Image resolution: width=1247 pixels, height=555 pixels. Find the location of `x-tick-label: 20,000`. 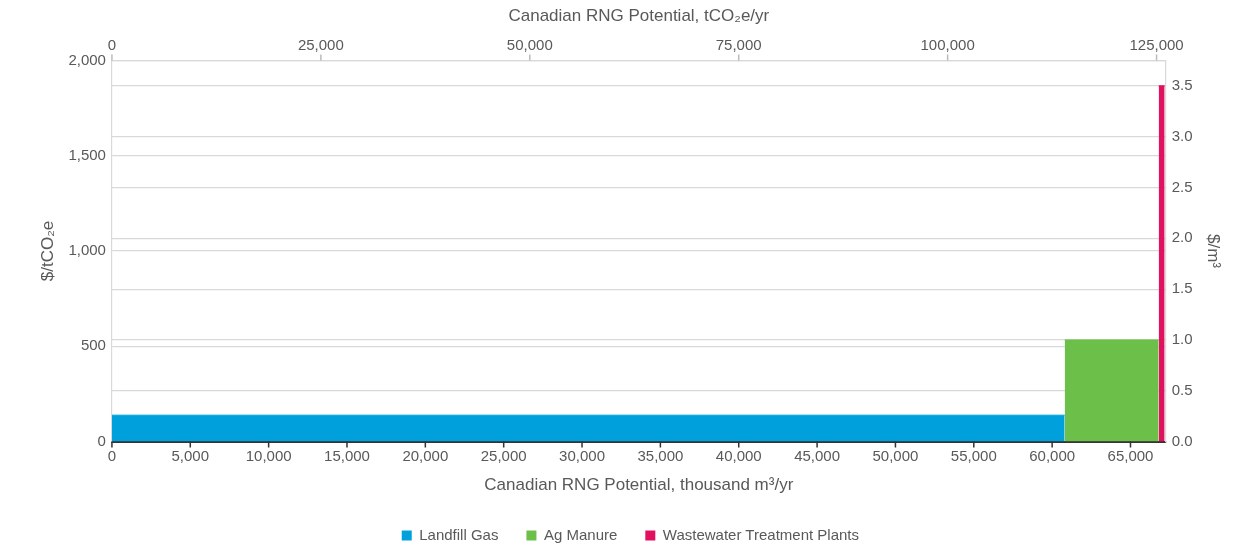

x-tick-label: 20,000 is located at coordinates (425, 455).